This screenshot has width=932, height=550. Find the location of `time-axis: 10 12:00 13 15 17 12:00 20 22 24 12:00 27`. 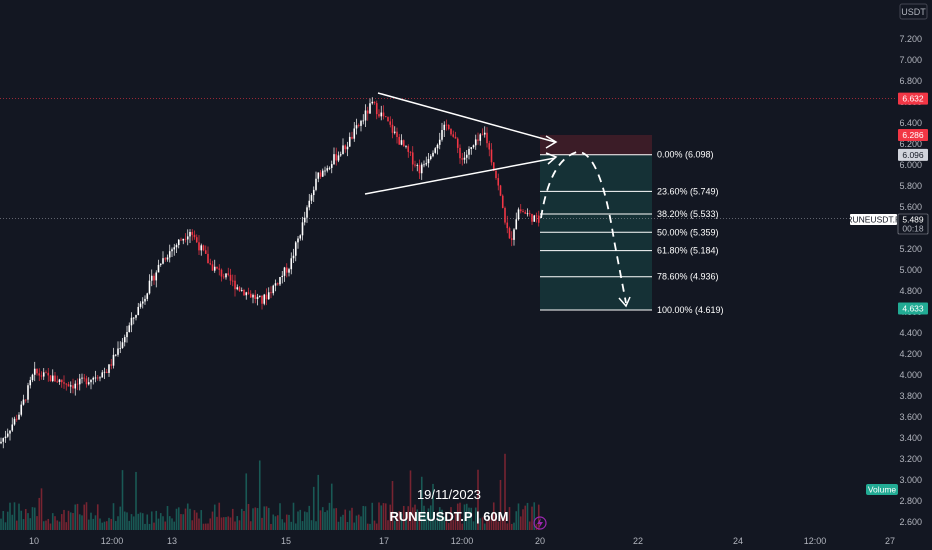

time-axis: 10 12:00 13 15 17 12:00 20 22 24 12:00 27 is located at coordinates (462, 541).